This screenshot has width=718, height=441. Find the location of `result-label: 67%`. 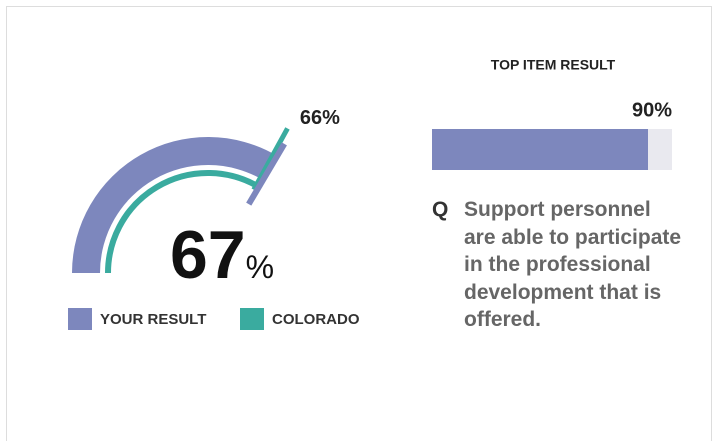

result-label: 67% is located at coordinates (222, 255).